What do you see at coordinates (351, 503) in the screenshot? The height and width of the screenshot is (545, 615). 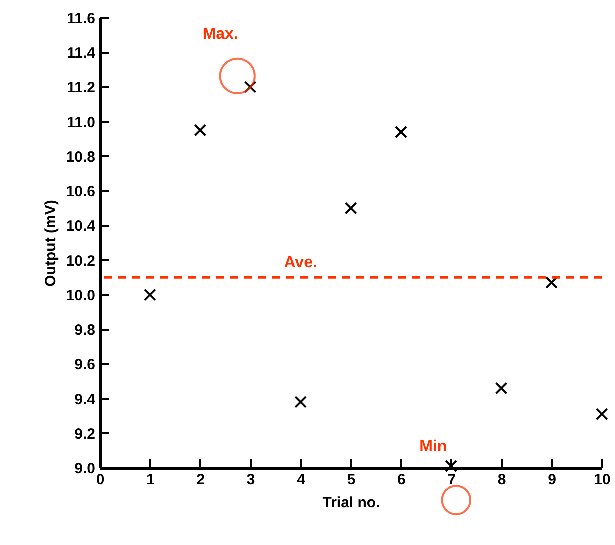 I see `x-axis-title: Trial no.` at bounding box center [351, 503].